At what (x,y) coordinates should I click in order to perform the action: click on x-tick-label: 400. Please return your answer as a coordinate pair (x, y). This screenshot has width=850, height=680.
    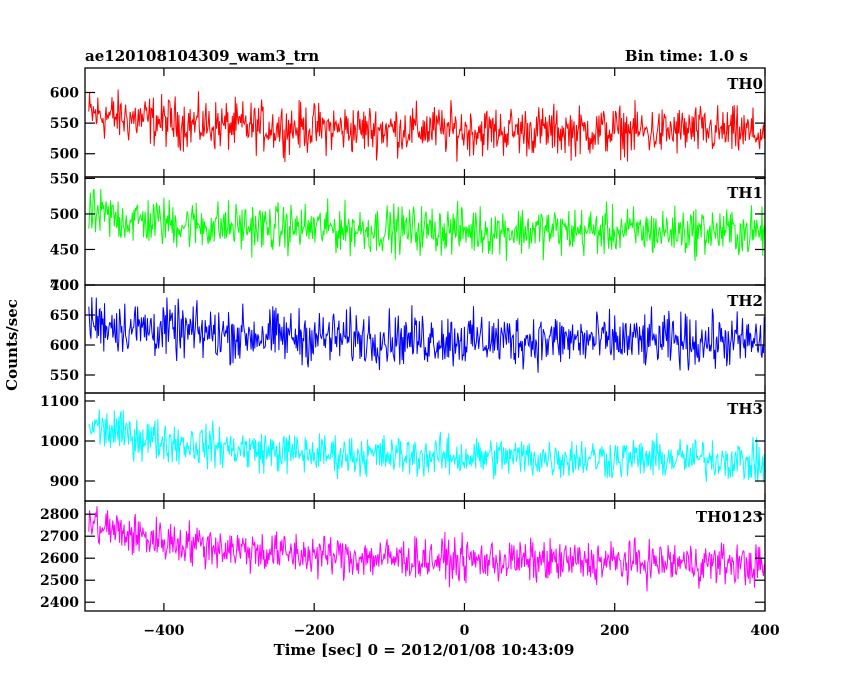
    Looking at the image, I should click on (764, 631).